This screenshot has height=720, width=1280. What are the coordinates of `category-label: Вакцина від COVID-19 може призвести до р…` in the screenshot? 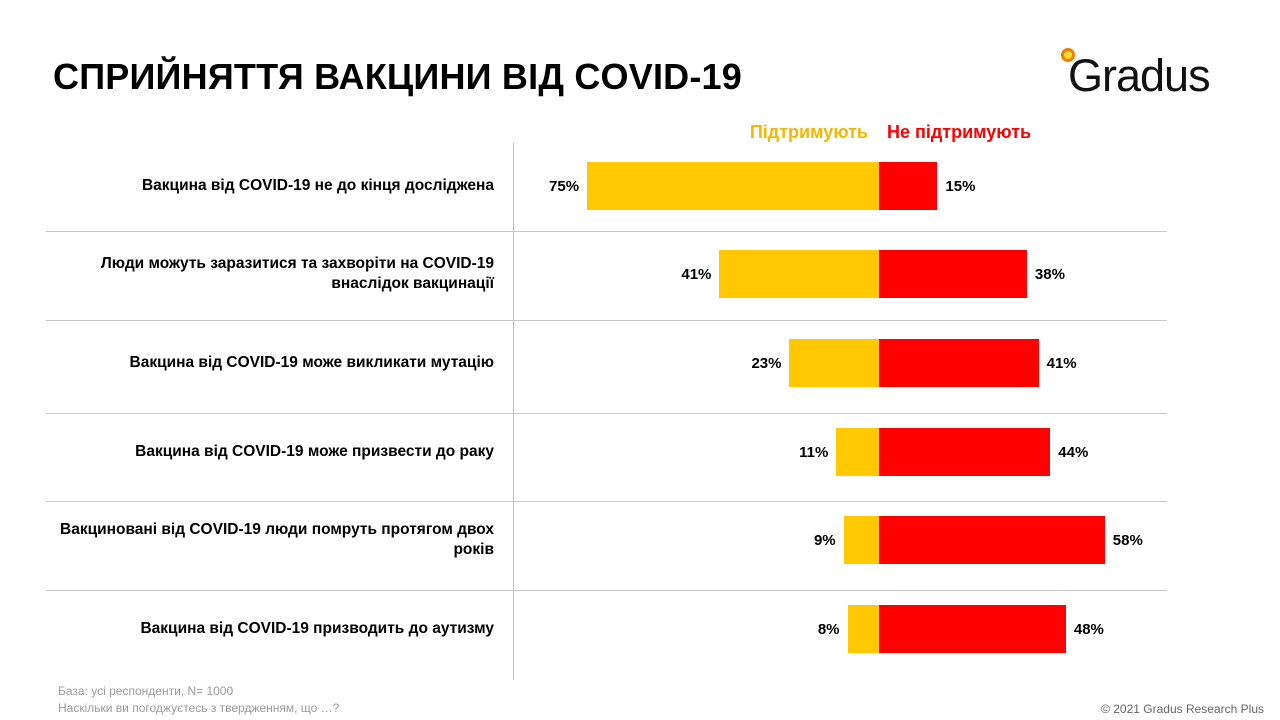 It's located at (314, 451).